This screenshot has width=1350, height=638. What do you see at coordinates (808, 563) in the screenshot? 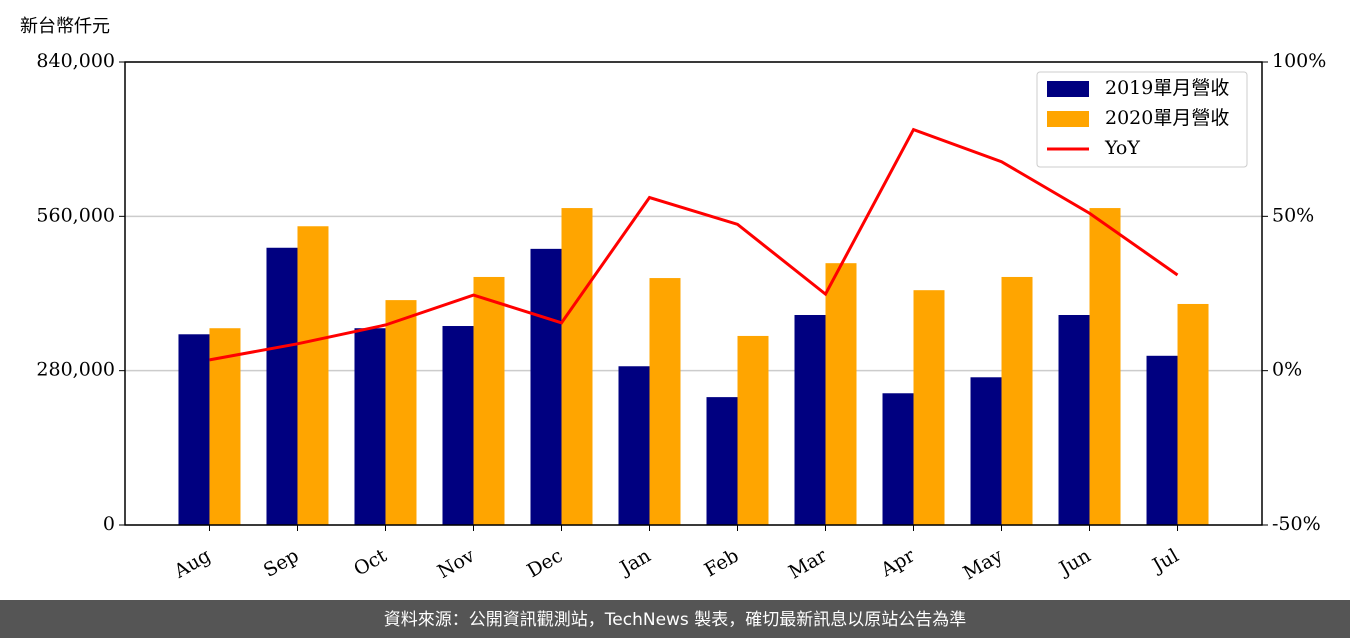
I see `x-tick-label: Mar` at bounding box center [808, 563].